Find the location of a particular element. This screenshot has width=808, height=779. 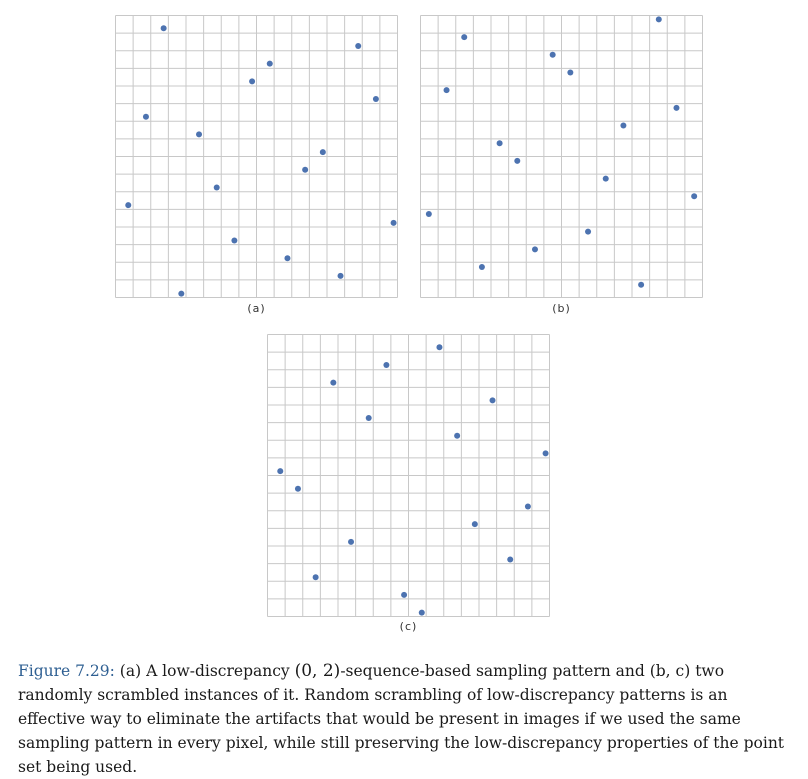

plot-a-label: (a) is located at coordinates (256, 308).